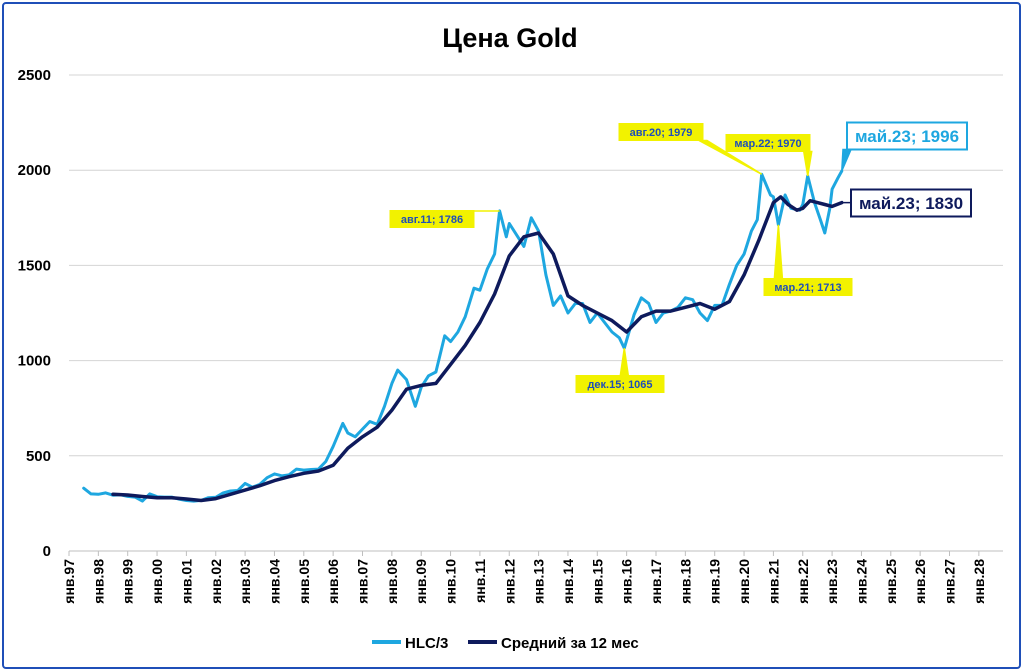 This screenshot has height=671, width=1023. I want to click on x-tick-label-0: янв.97, so click(69, 581).